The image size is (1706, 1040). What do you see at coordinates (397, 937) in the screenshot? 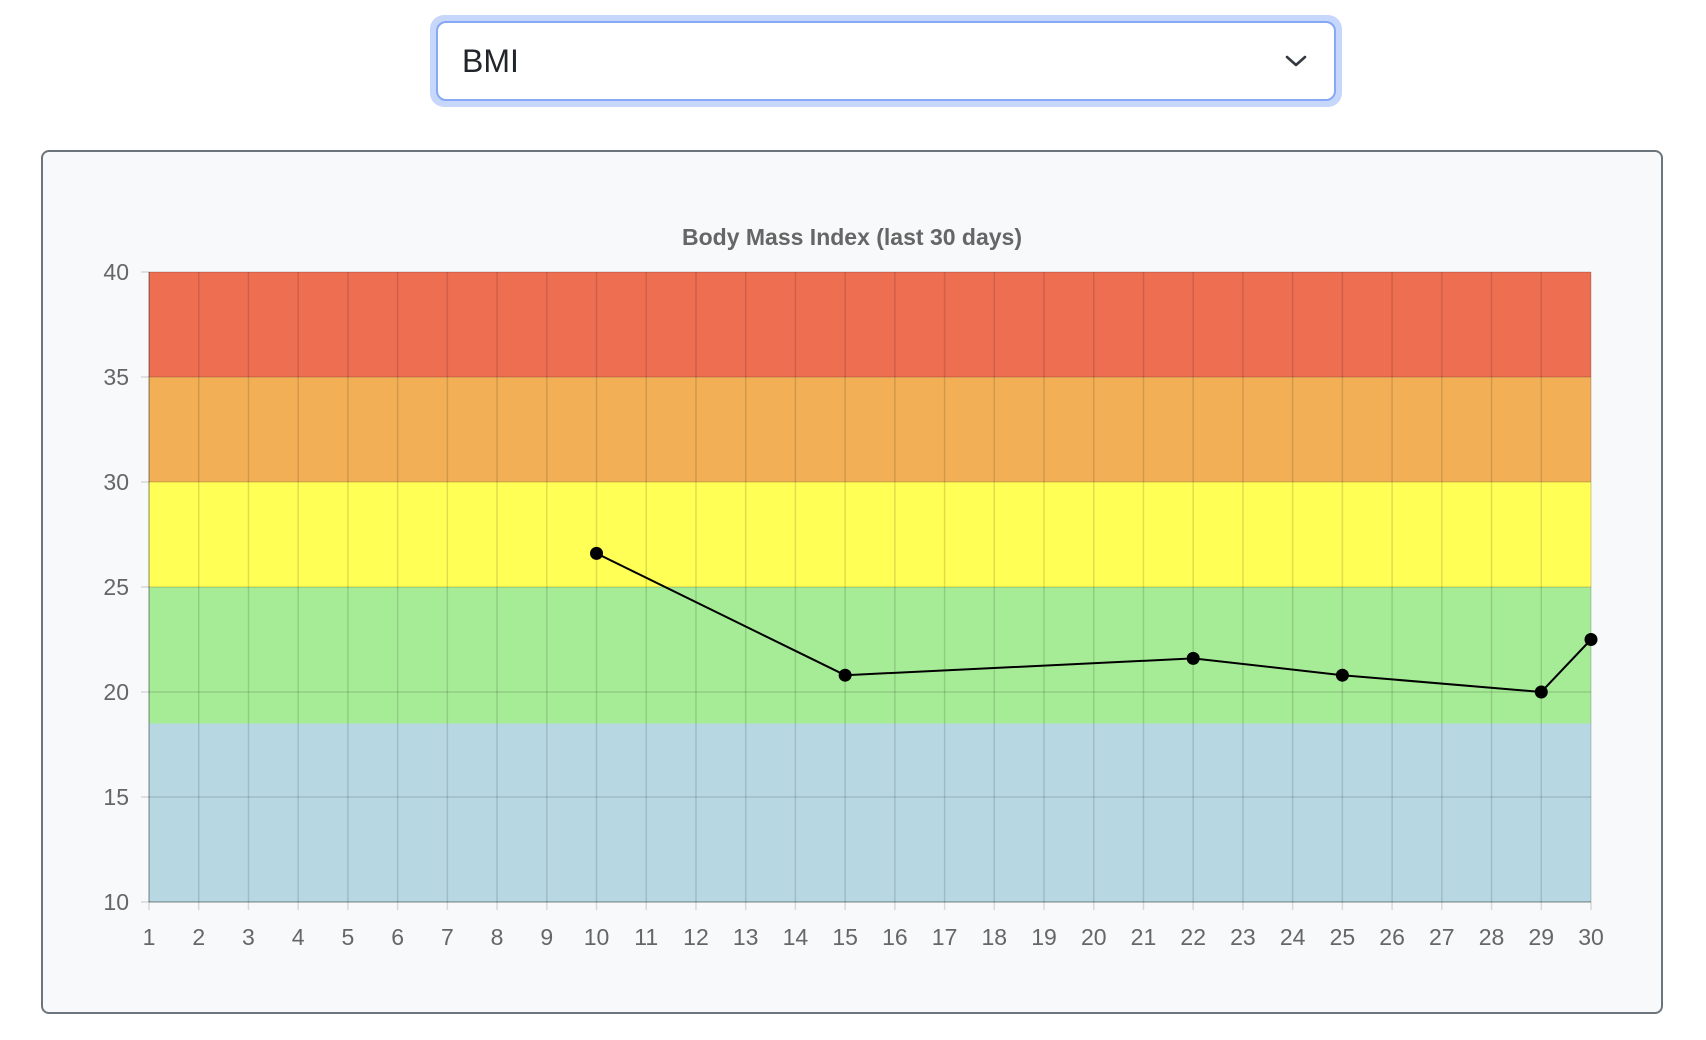
I see `x-tick-label: 6` at bounding box center [397, 937].